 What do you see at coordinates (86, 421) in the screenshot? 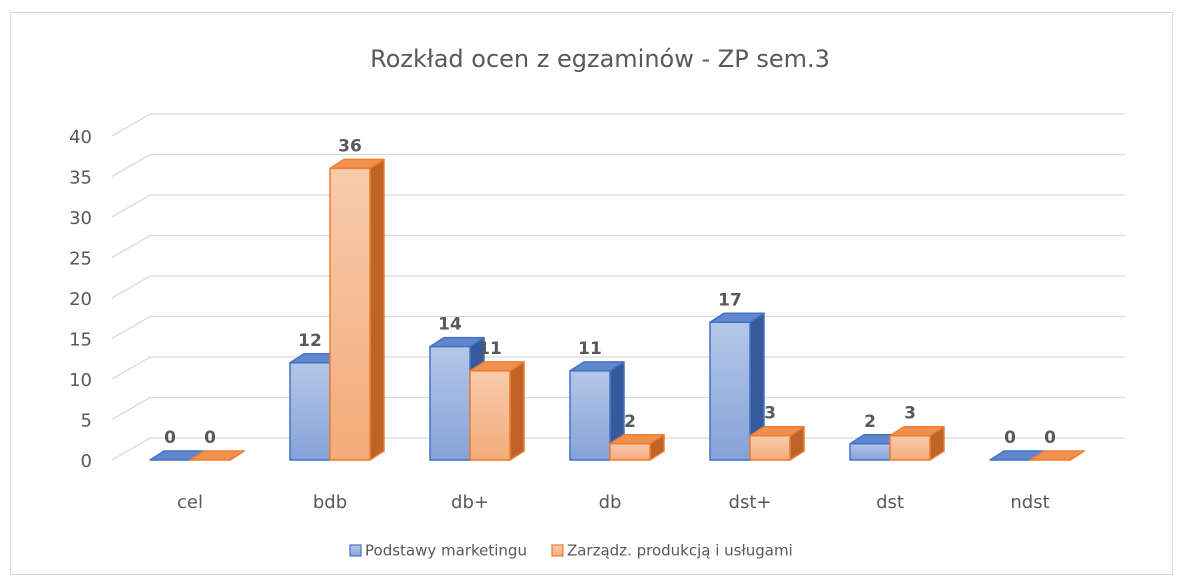
I see `y-tick-label: 5` at bounding box center [86, 421].